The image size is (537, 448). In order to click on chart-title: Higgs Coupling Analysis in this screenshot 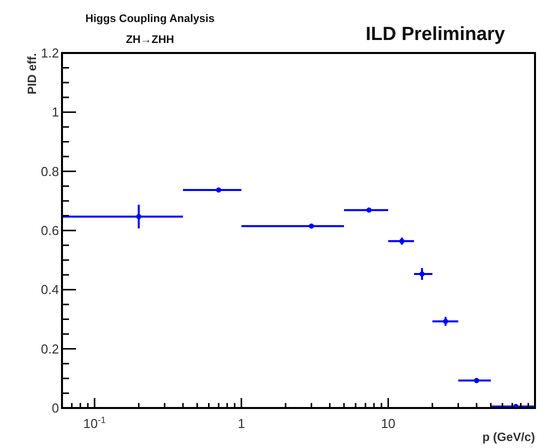, I will do `click(150, 19)`.